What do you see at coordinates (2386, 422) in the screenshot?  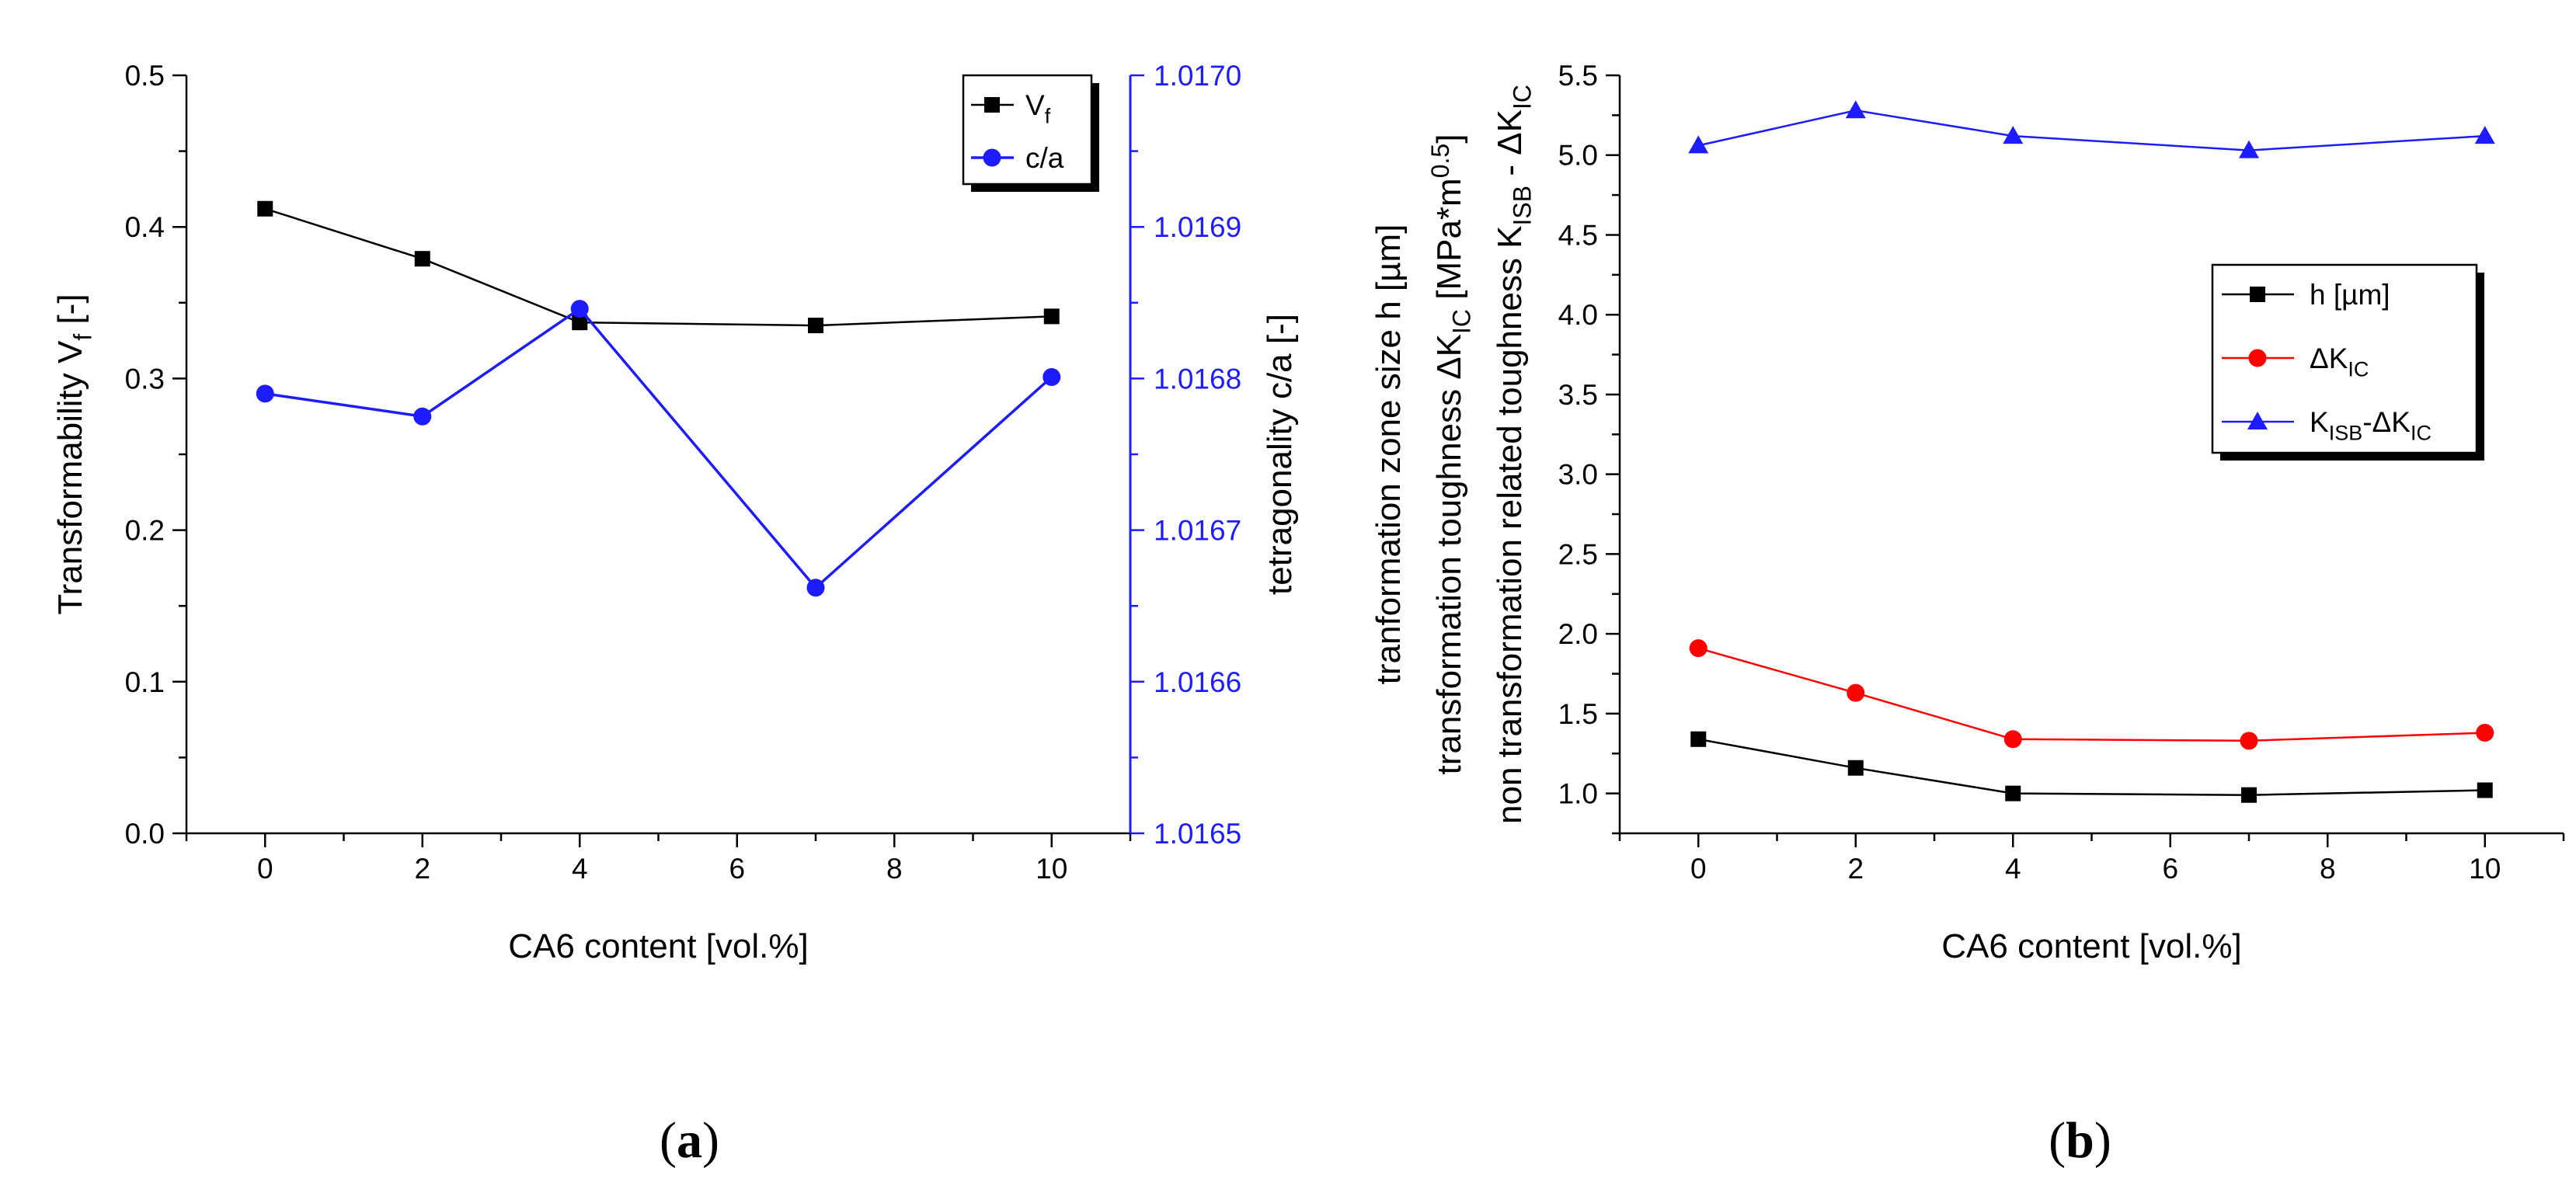 I see `legend-label-part-2: -ΔK` at bounding box center [2386, 422].